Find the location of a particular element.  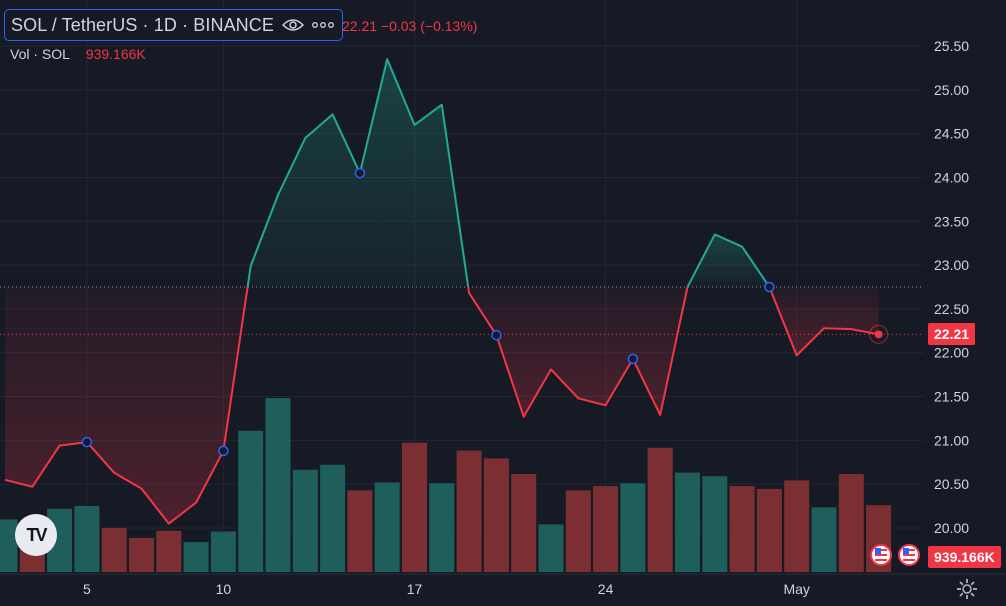

area-above-baseline is located at coordinates (728, 260).